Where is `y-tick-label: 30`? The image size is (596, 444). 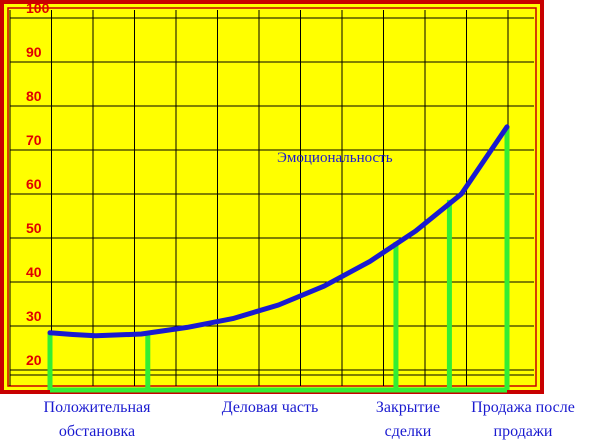
y-tick-label: 30 is located at coordinates (34, 316).